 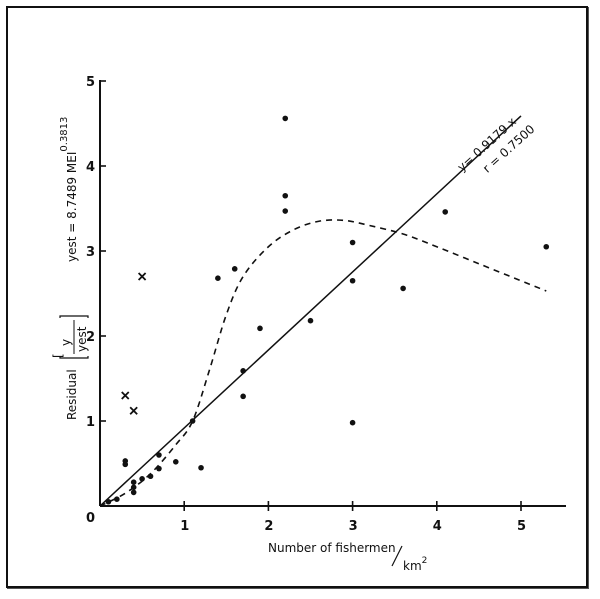 I want to click on y-ticks: 1 2 3 4 5, so click(x=96, y=252).